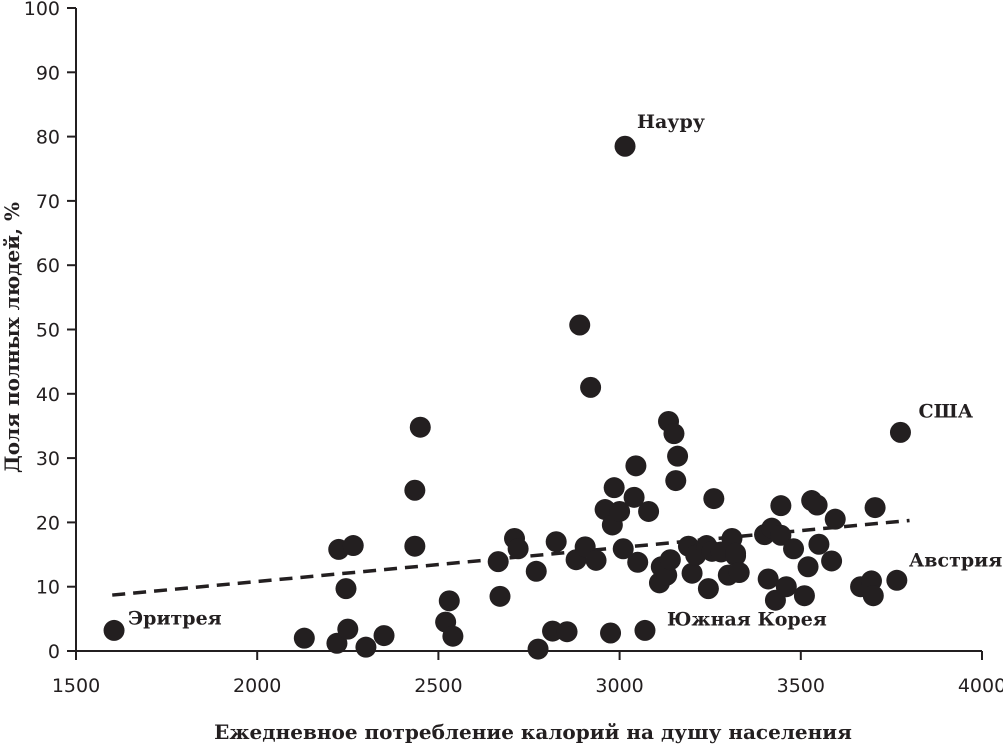 The image size is (1003, 746). Describe the element at coordinates (42, 10) in the screenshot. I see `y-tick-label: 100` at that location.